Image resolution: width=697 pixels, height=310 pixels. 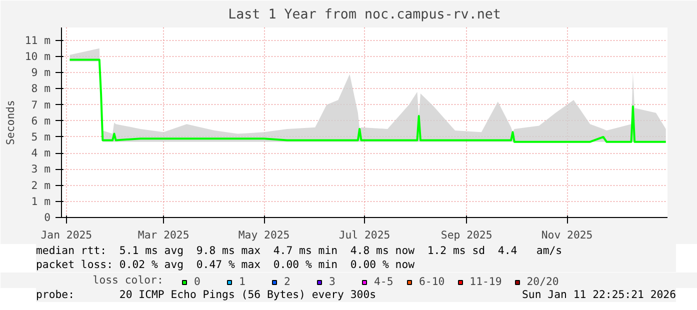 I want to click on y-tick-label: 3 m, so click(x=41, y=169).